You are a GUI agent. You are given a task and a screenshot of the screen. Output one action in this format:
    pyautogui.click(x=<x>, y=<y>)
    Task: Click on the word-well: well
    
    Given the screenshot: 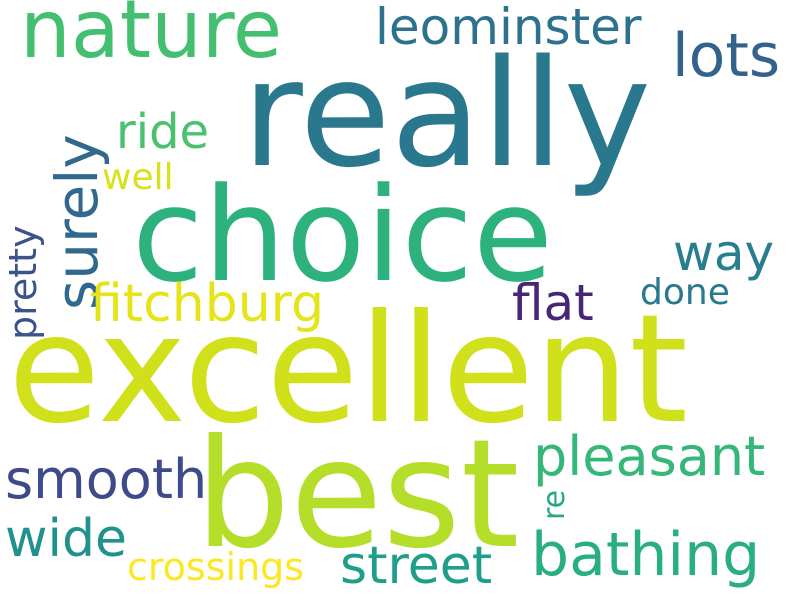 What is the action you would take?
    pyautogui.click(x=138, y=177)
    